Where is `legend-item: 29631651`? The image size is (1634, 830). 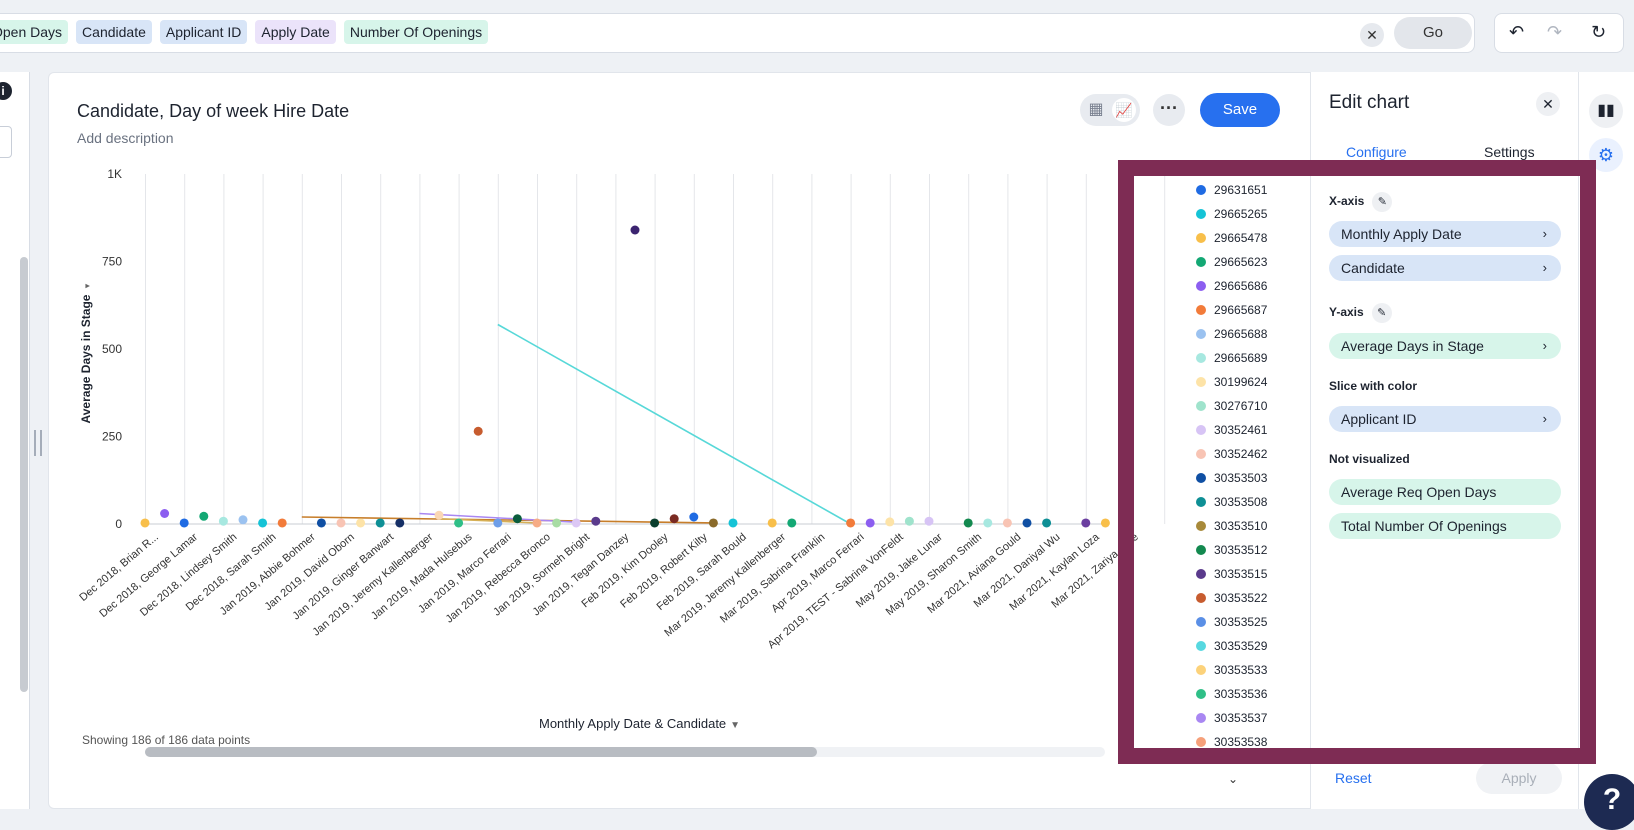 legend-item: 29631651 is located at coordinates (1251, 190).